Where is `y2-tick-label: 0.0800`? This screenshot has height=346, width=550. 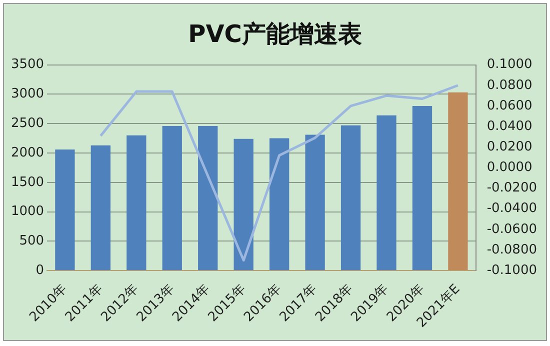
y2-tick-label: 0.0800 is located at coordinates (509, 85).